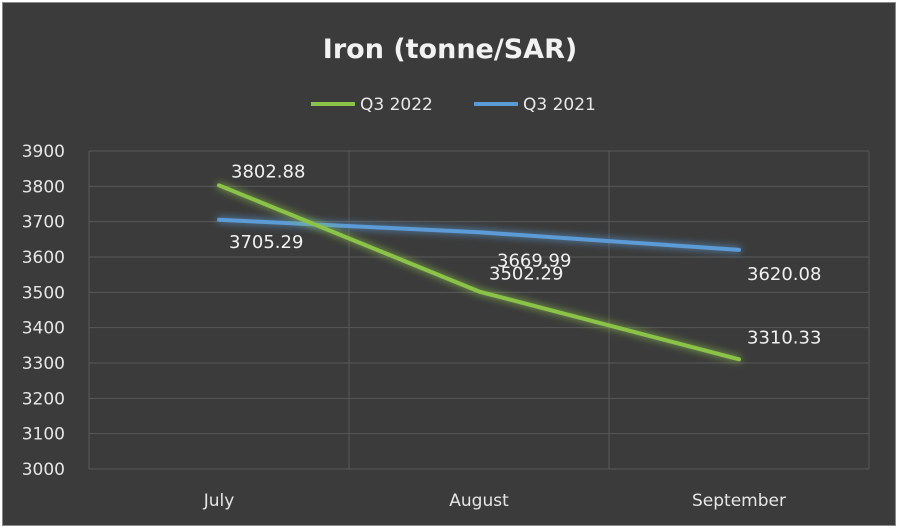 This screenshot has width=900, height=530. I want to click on y-tick-label: 3300, so click(43, 364).